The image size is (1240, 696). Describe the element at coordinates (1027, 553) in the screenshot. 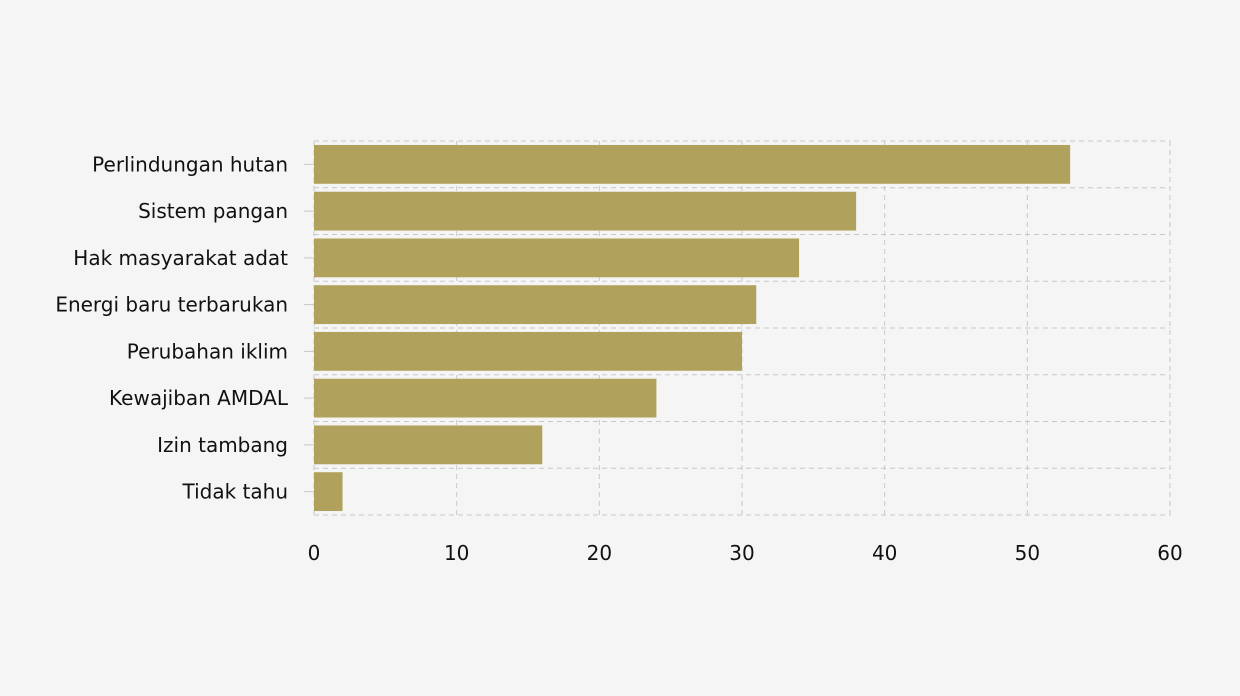

I see `x-tick-label: 50` at that location.